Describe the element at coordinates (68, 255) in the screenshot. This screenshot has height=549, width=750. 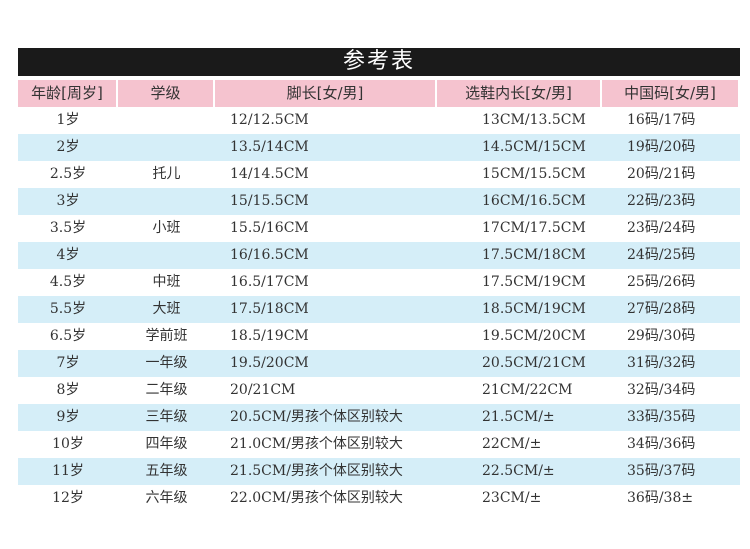
I see `table-cell: 4岁` at that location.